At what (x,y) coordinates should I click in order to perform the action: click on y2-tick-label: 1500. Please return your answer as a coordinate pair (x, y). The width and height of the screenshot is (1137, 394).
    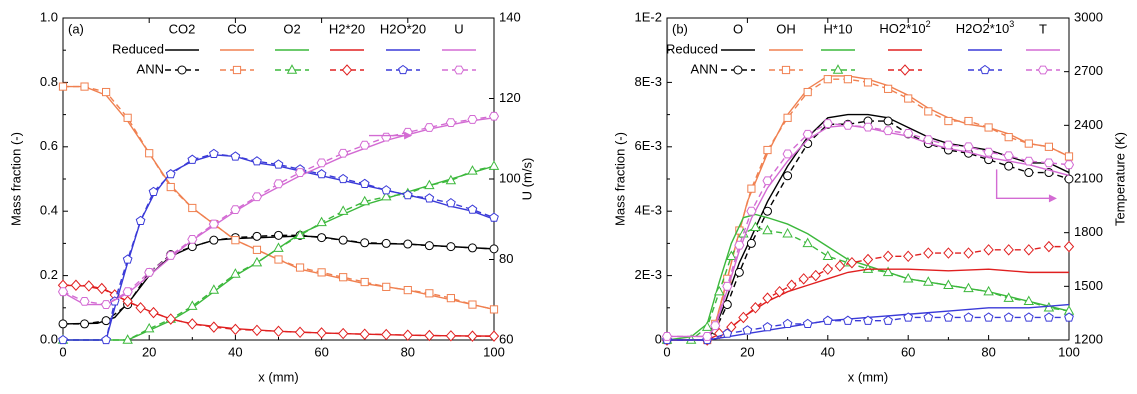
    Looking at the image, I should click on (1088, 285).